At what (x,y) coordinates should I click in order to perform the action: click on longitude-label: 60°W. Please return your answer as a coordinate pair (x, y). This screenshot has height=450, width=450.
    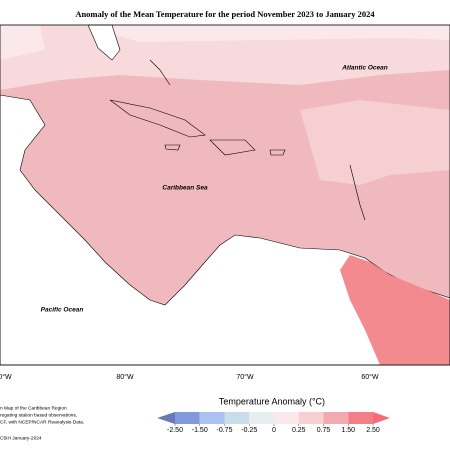
    Looking at the image, I should click on (370, 377).